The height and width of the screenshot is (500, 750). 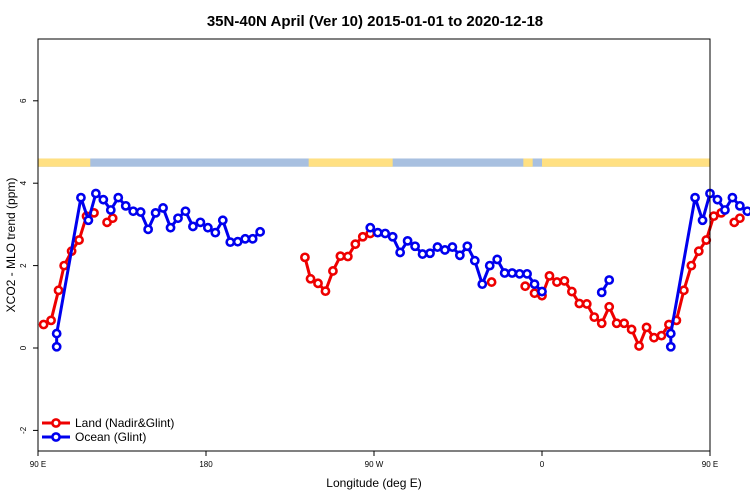 I want to click on x-axis-label: Longitude (deg E), so click(x=373, y=483).